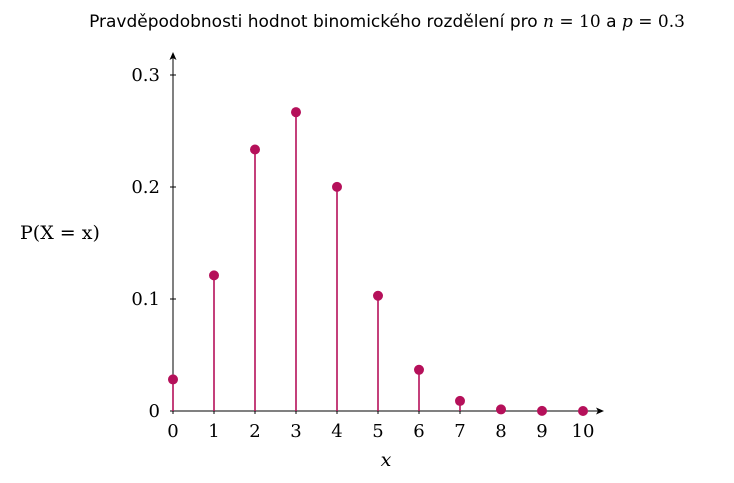  Describe the element at coordinates (295, 431) in the screenshot. I see `x-tick-label: 3` at that location.